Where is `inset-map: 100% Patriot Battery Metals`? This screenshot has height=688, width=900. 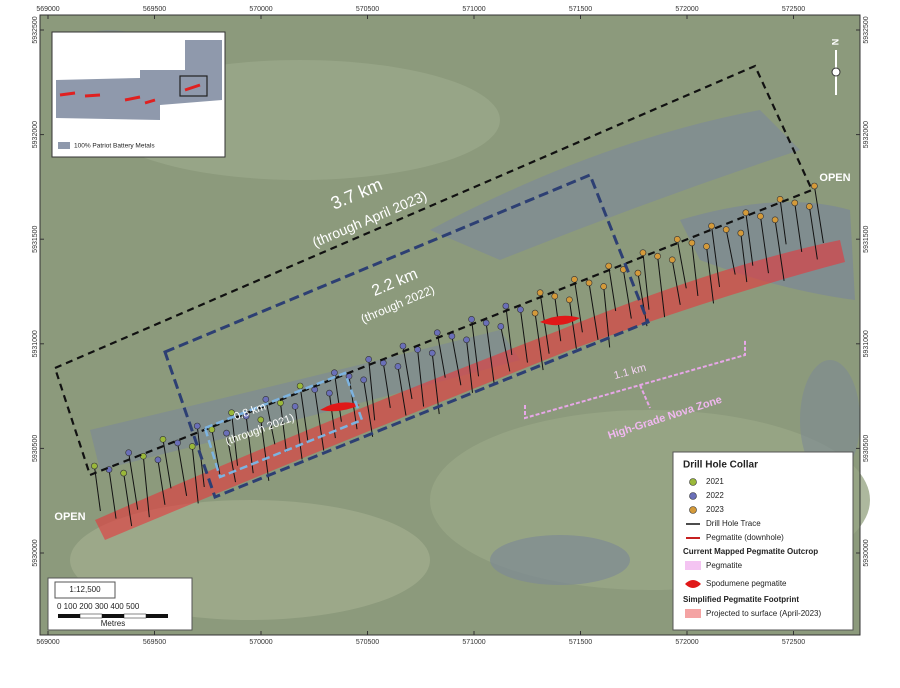 inset-map: 100% Patriot Battery Metals is located at coordinates (138, 94).